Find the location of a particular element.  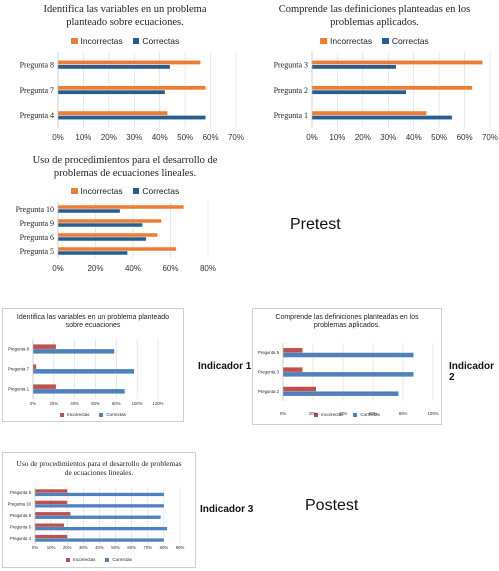

indicador-1-label: Indicador 1 is located at coordinates (225, 366).